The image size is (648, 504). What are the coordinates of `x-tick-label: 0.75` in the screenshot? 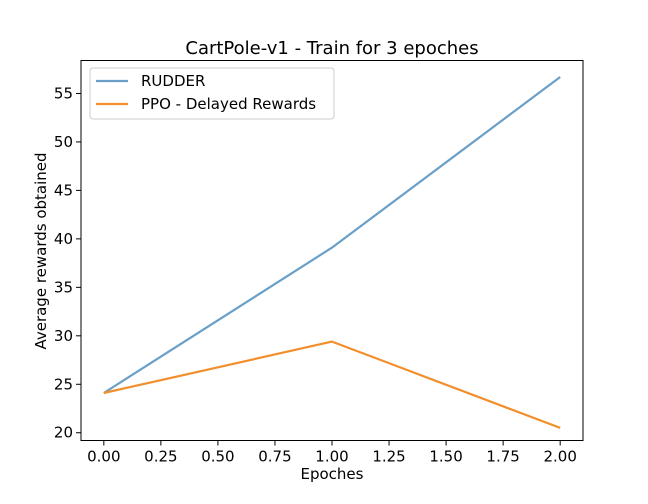 It's located at (274, 457).